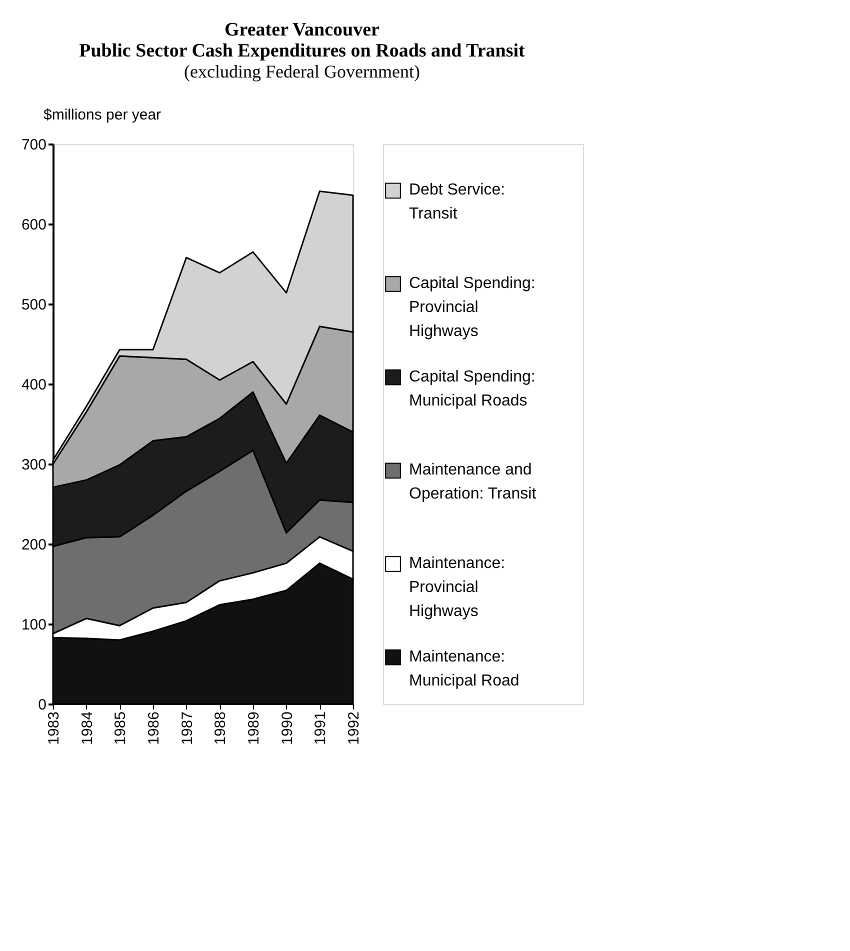 The height and width of the screenshot is (951, 850). I want to click on x-tick-label: 1991, so click(321, 728).